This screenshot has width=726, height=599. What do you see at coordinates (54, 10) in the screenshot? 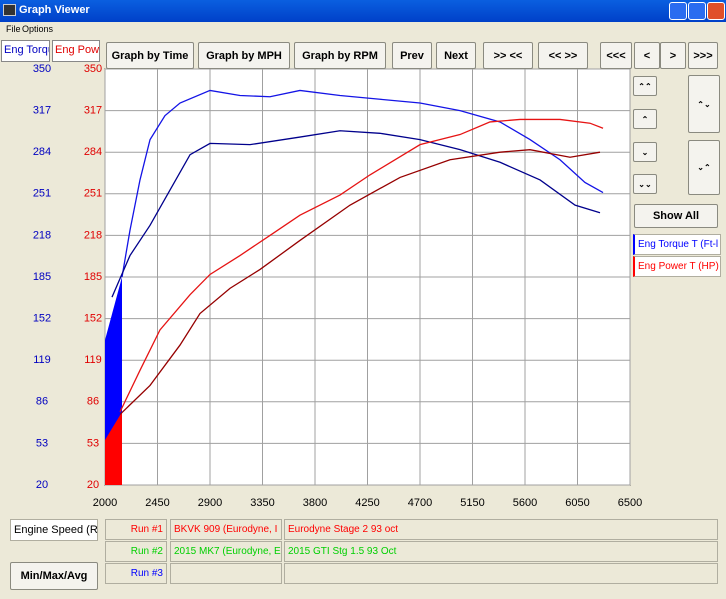
I see `window-title: Graph Viewer` at bounding box center [54, 10].